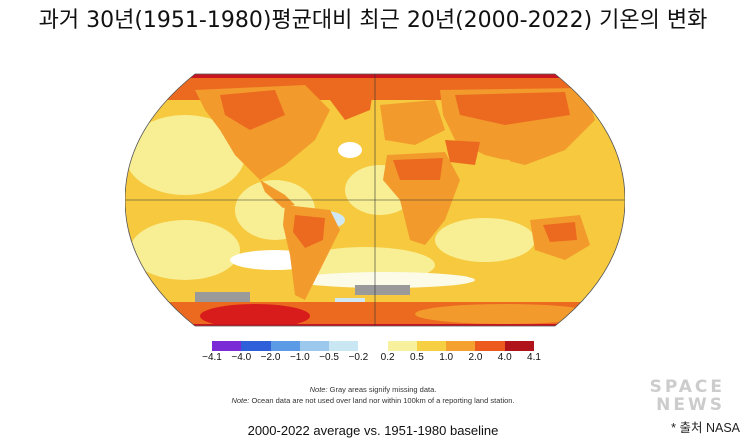 The image size is (746, 440). I want to click on legend-tick: 4.0, so click(504, 357).